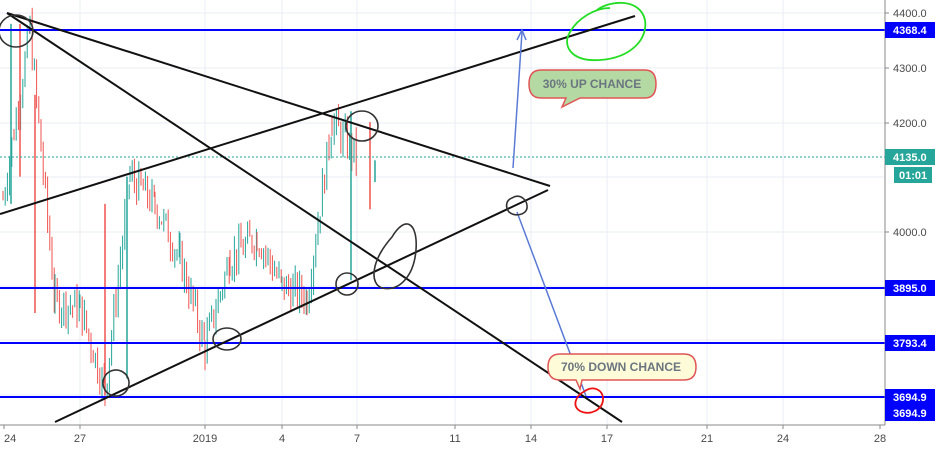 The height and width of the screenshot is (449, 935). I want to click on price-tick-label: 4000.0, so click(910, 233).